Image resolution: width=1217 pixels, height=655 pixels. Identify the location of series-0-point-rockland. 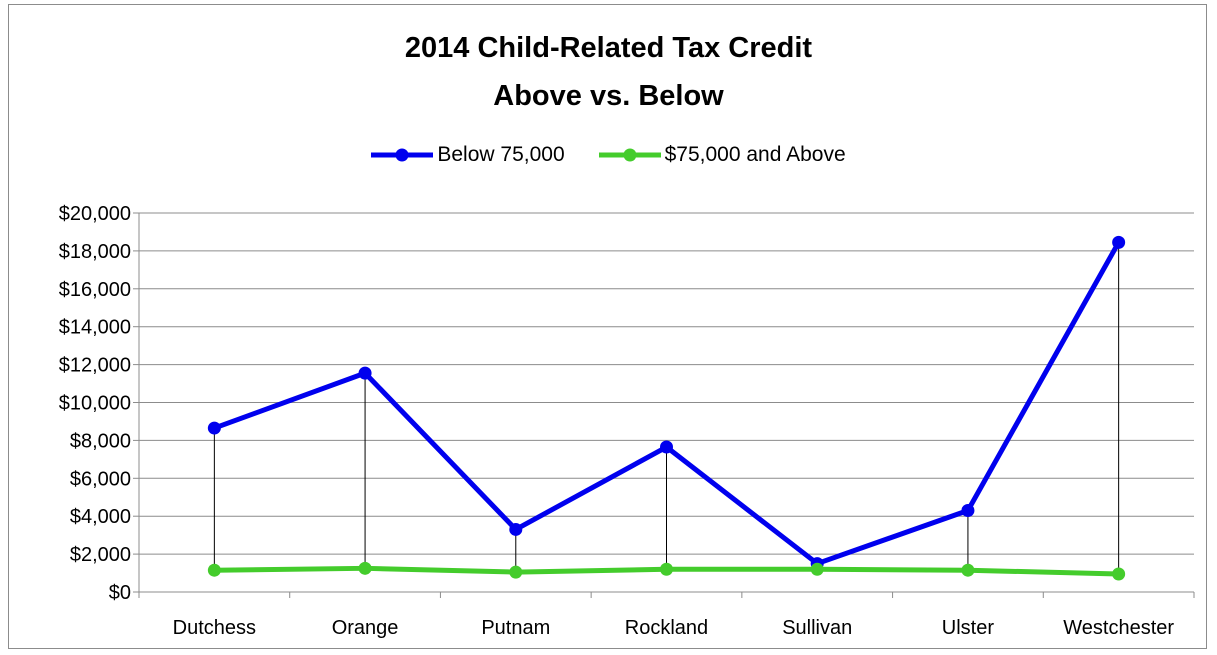
(666, 447).